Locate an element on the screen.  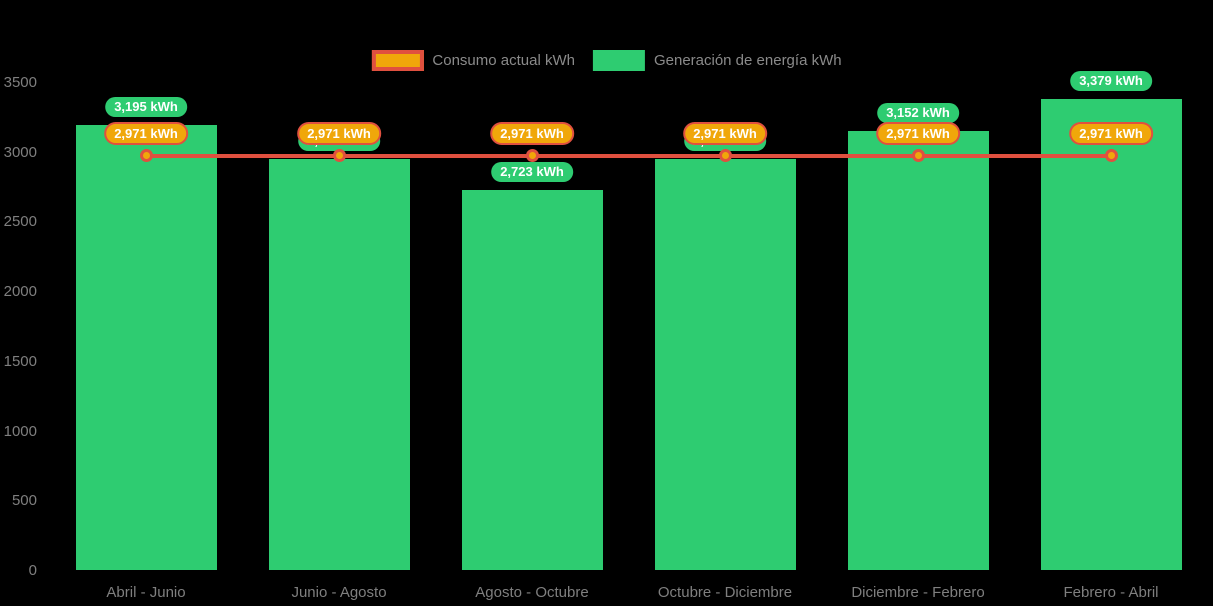
consumption-line is located at coordinates (628, 155).